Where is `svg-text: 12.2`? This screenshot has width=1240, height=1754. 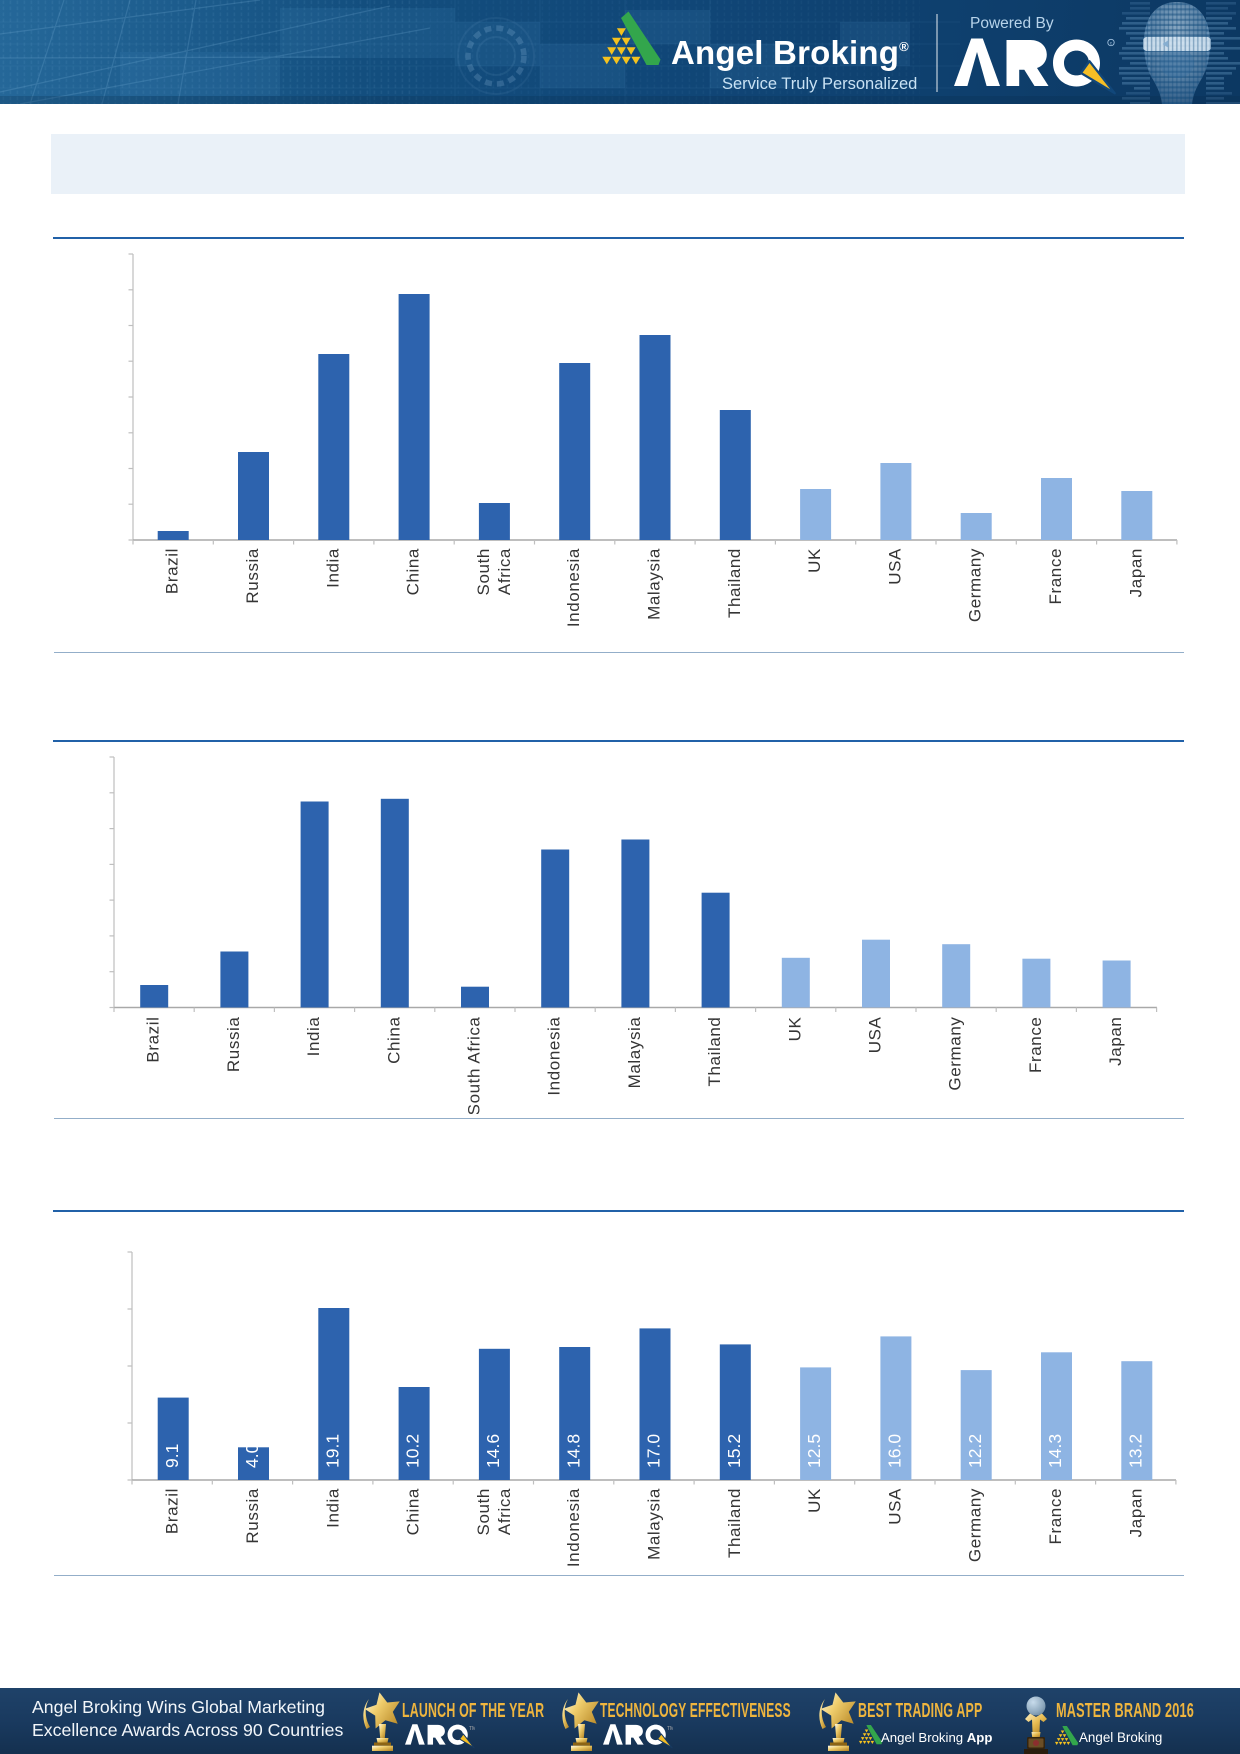
svg-text: 12.2 is located at coordinates (975, 1451).